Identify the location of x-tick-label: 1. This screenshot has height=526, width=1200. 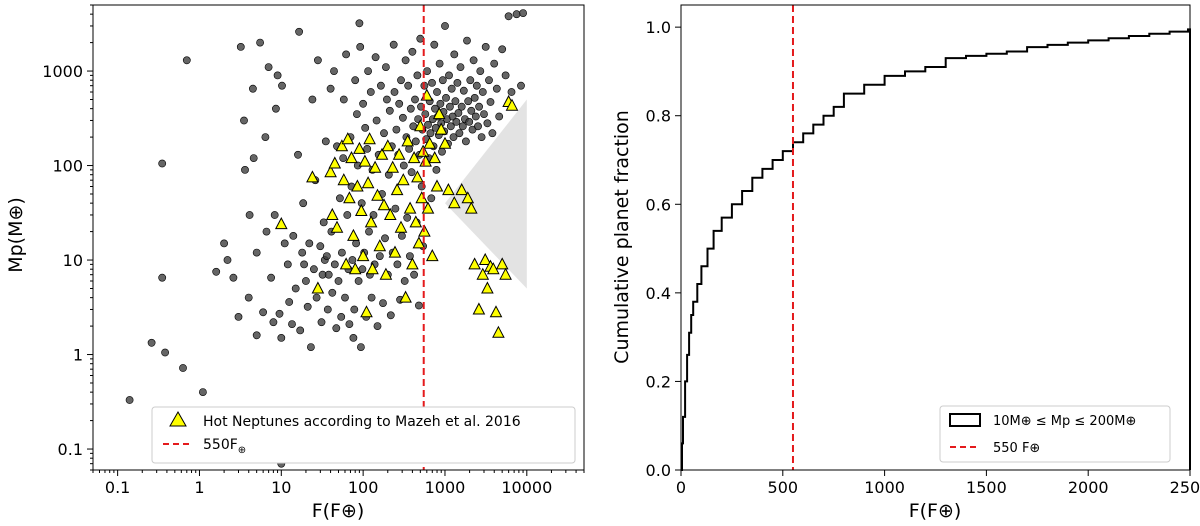
(199, 487).